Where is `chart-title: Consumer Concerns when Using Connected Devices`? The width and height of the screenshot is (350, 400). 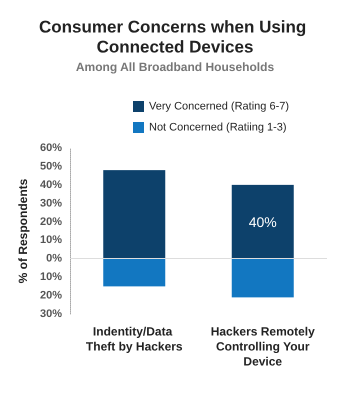
chart-title: Consumer Concerns when Using Connected Devices is located at coordinates (175, 37).